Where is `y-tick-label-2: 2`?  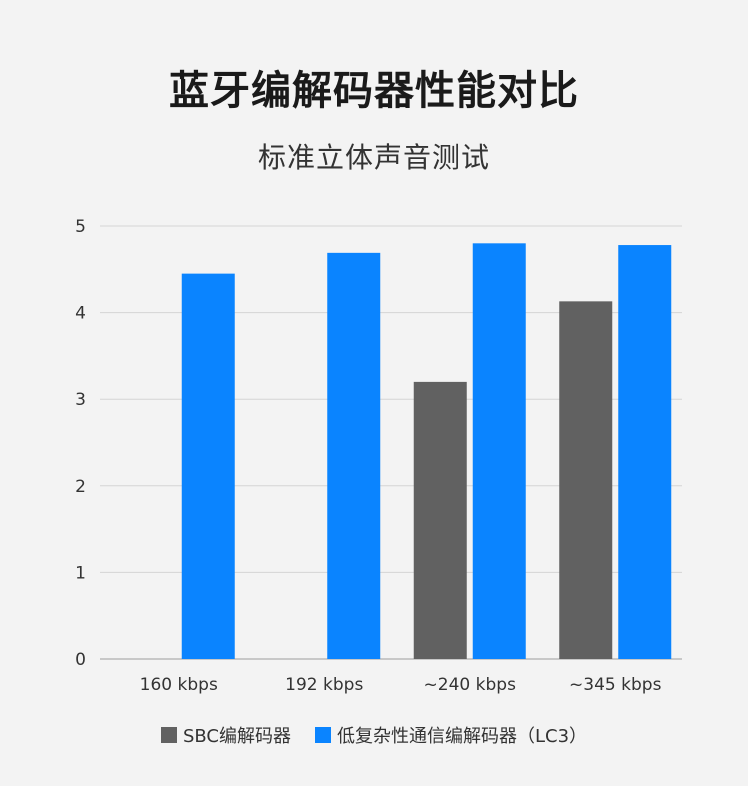
y-tick-label-2: 2 is located at coordinates (80, 487).